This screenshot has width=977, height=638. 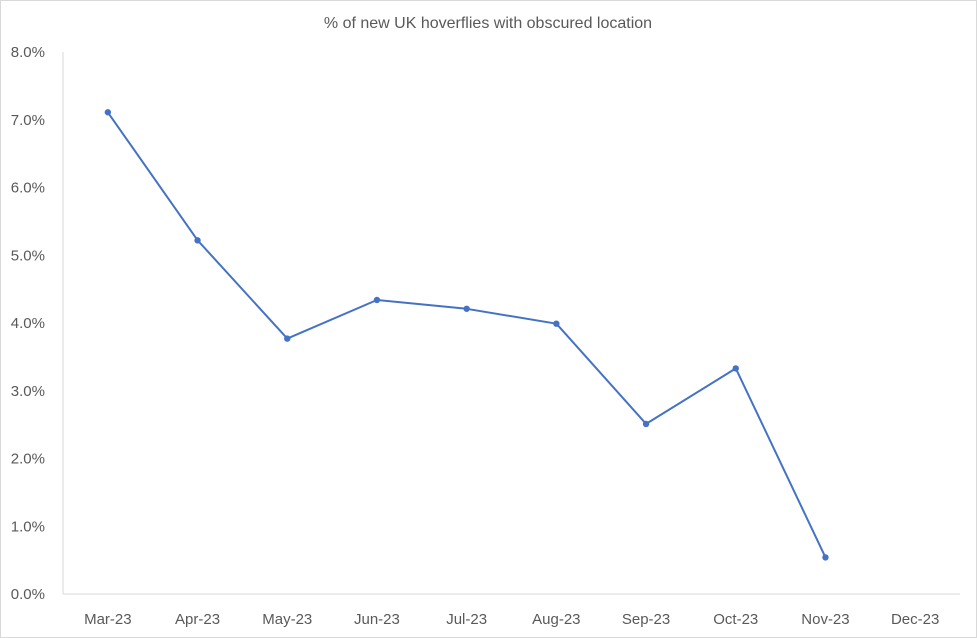 What do you see at coordinates (825, 619) in the screenshot?
I see `x-tick-label: Nov-23` at bounding box center [825, 619].